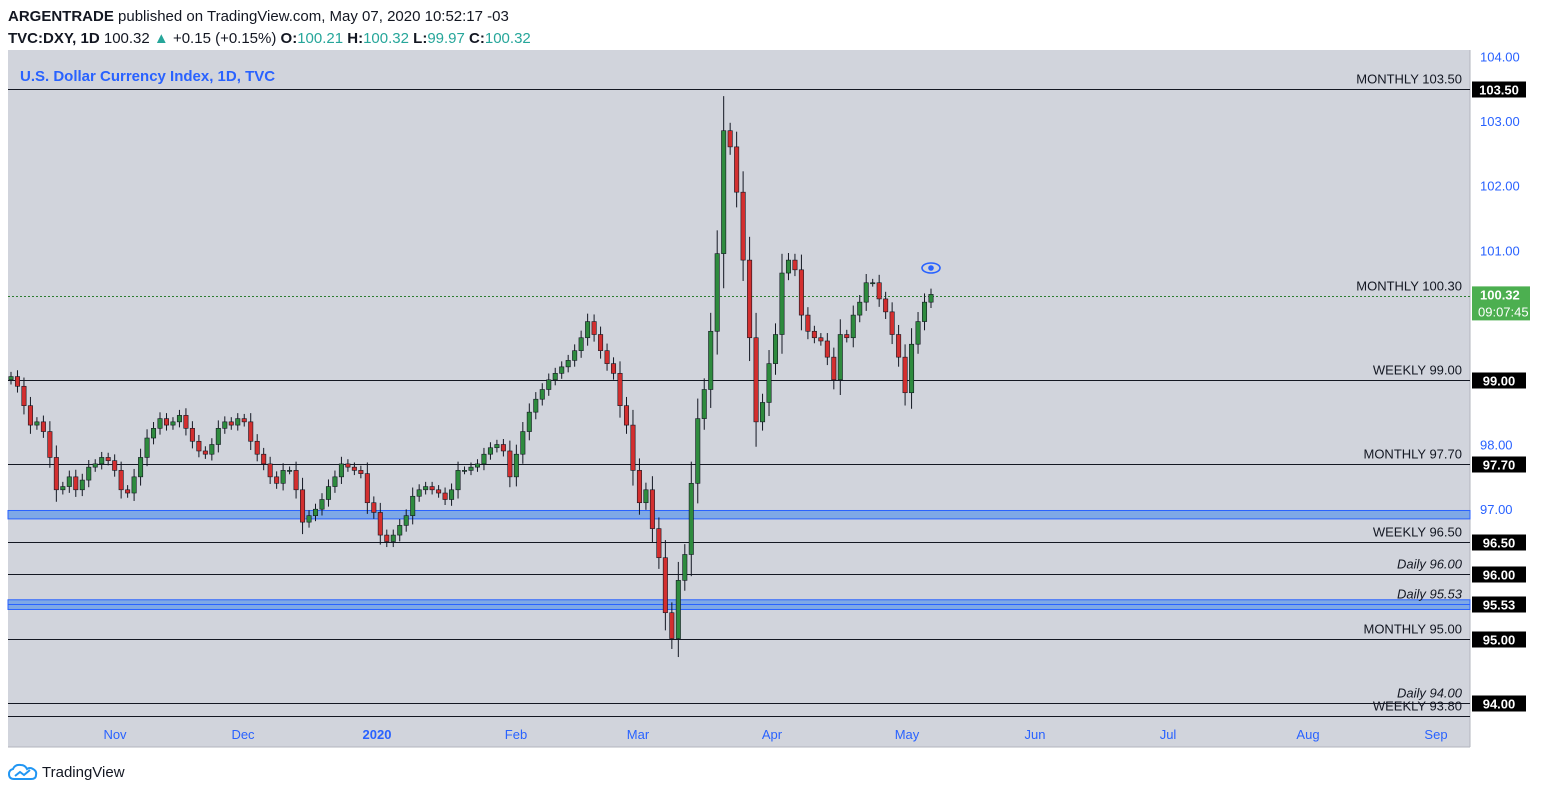 The image size is (1554, 795). I want to click on level-price-weekly-96-50: 96.50, so click(1499, 543).